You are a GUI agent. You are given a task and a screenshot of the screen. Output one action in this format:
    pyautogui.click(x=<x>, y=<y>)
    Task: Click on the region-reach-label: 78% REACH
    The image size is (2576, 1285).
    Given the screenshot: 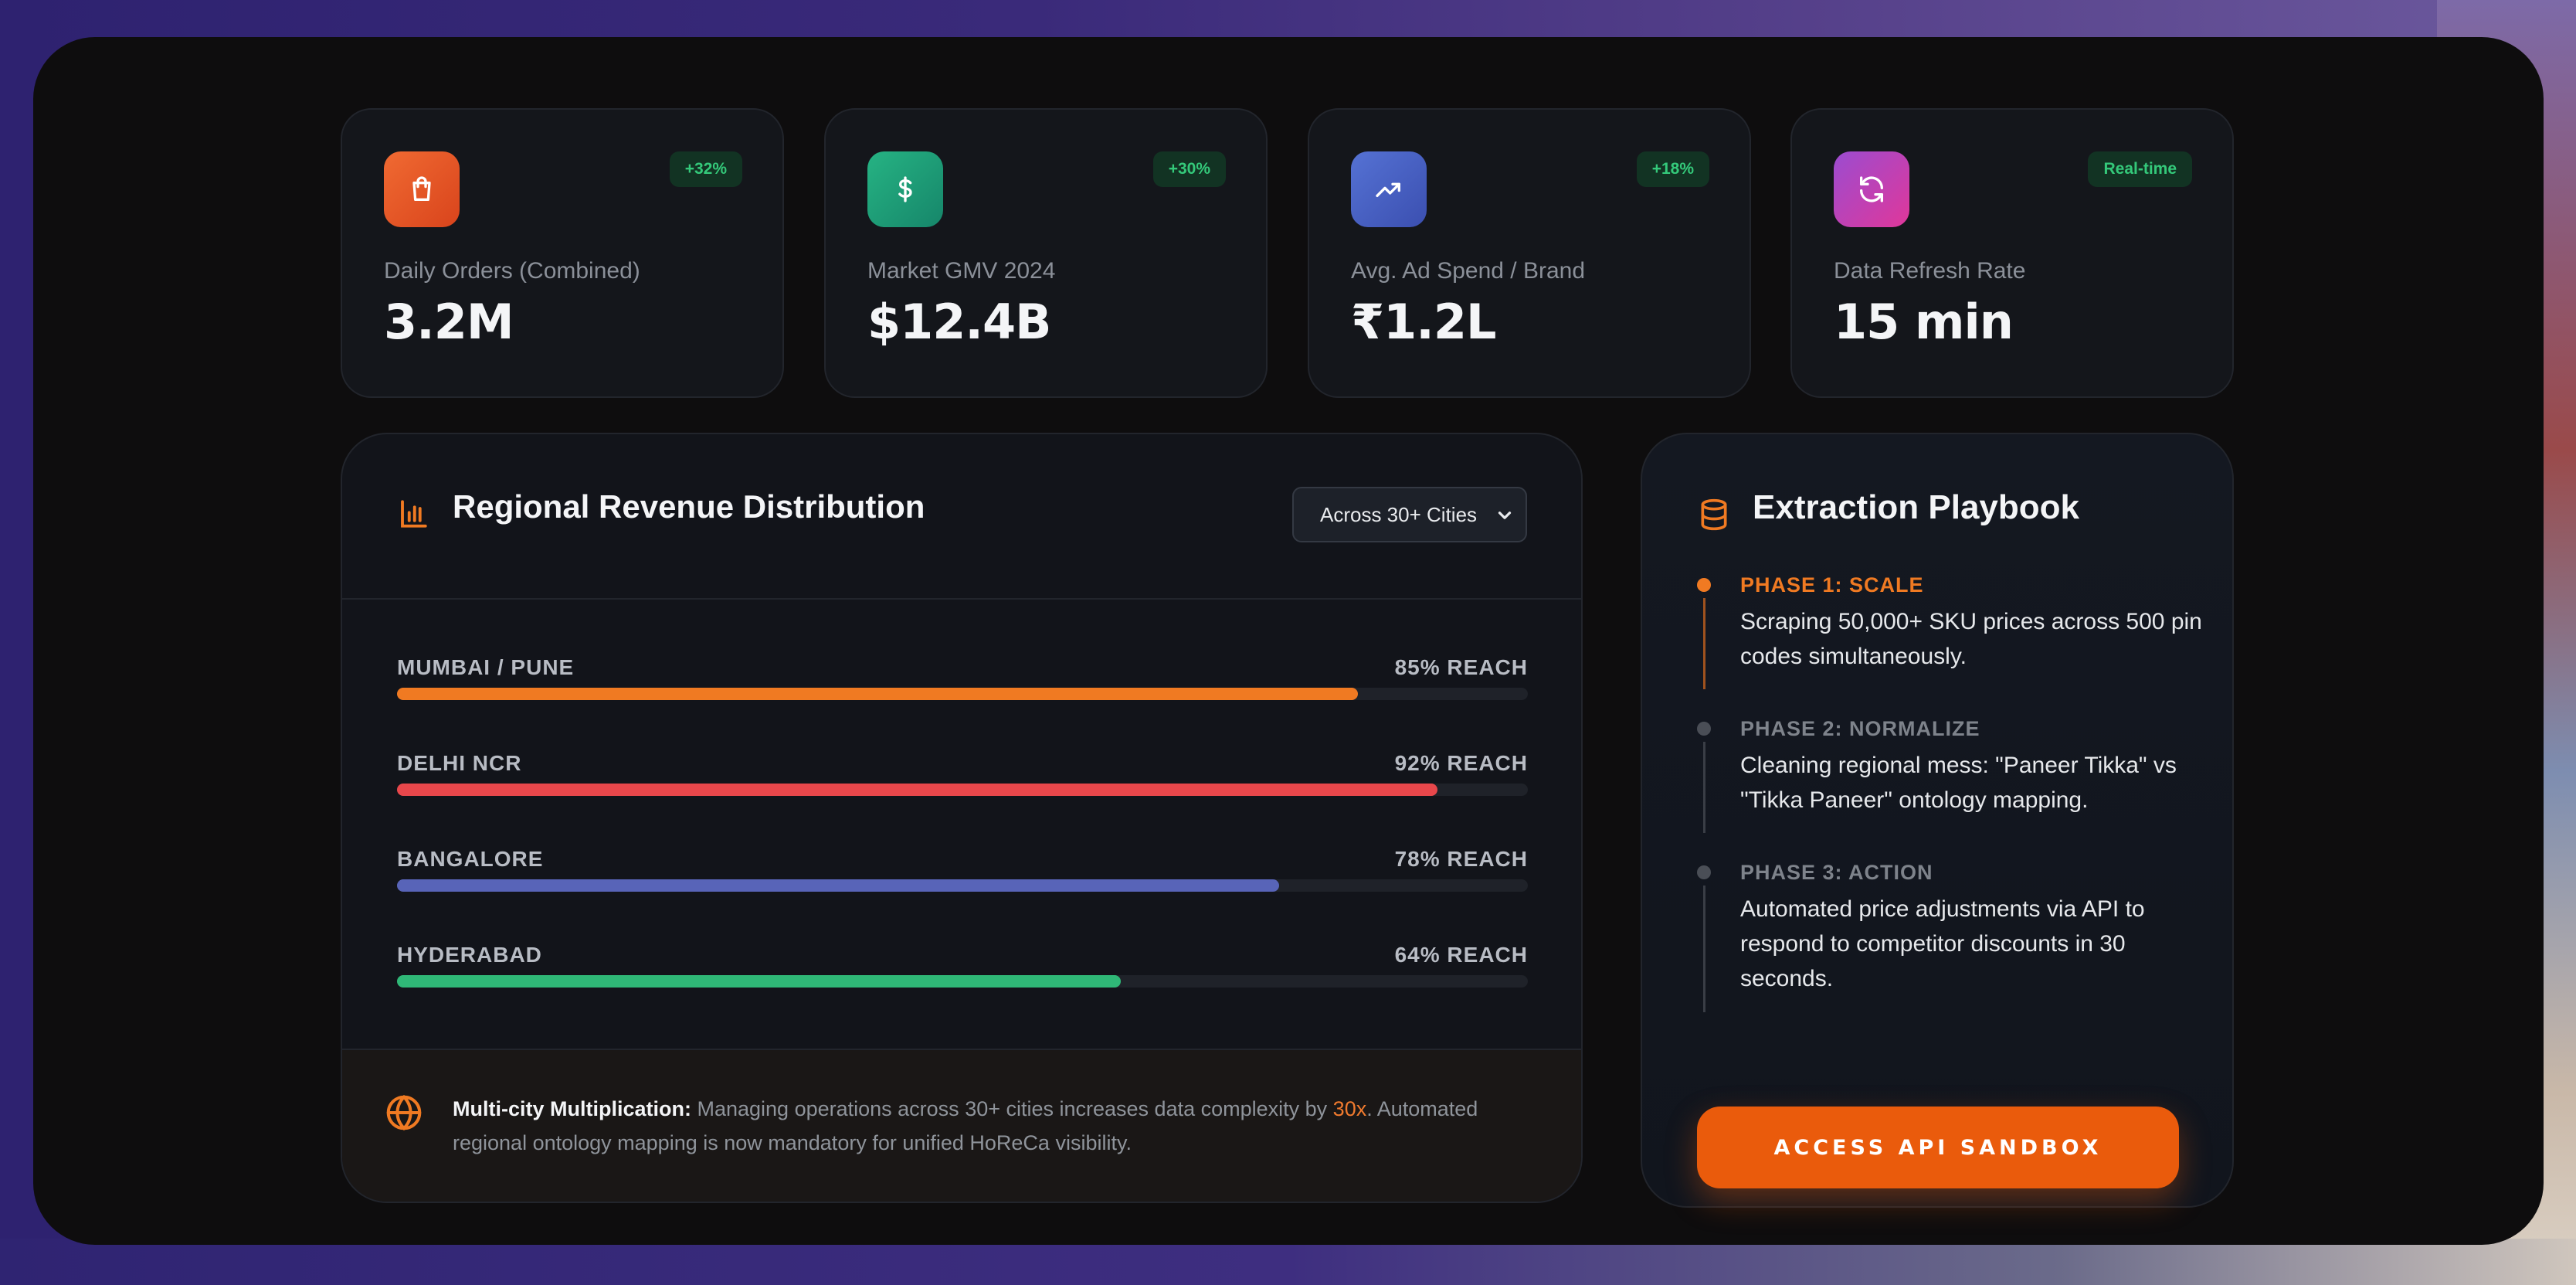 What is the action you would take?
    pyautogui.click(x=1461, y=859)
    